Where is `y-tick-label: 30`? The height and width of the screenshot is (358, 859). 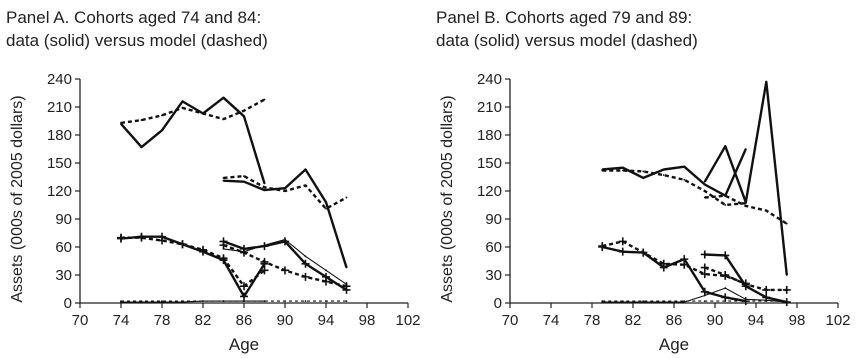
y-tick-label: 30 is located at coordinates (63, 275).